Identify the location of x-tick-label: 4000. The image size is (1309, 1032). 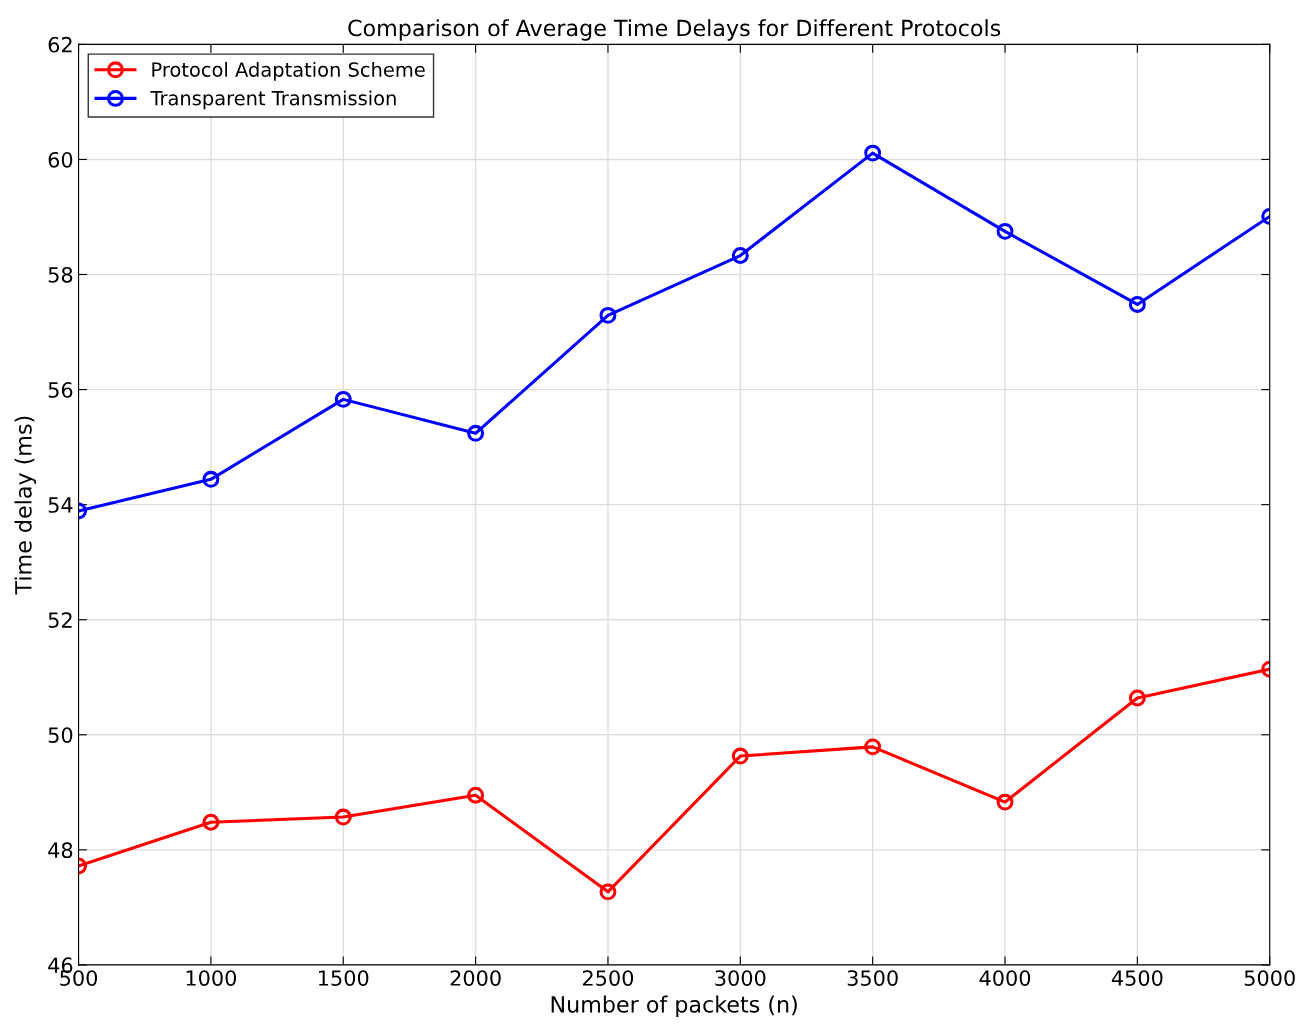
(1005, 978).